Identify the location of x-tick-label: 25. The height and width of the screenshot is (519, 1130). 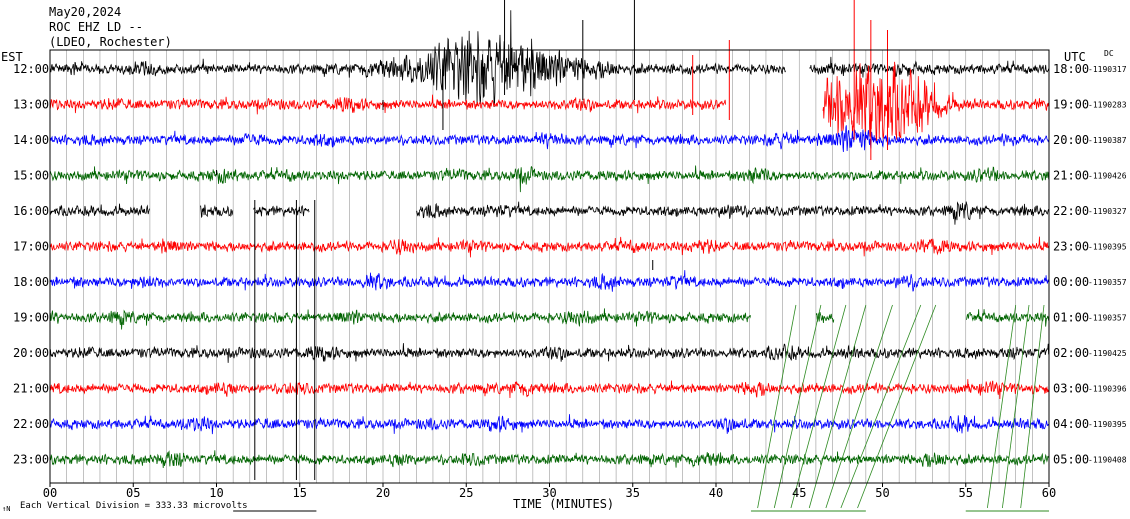
(466, 493).